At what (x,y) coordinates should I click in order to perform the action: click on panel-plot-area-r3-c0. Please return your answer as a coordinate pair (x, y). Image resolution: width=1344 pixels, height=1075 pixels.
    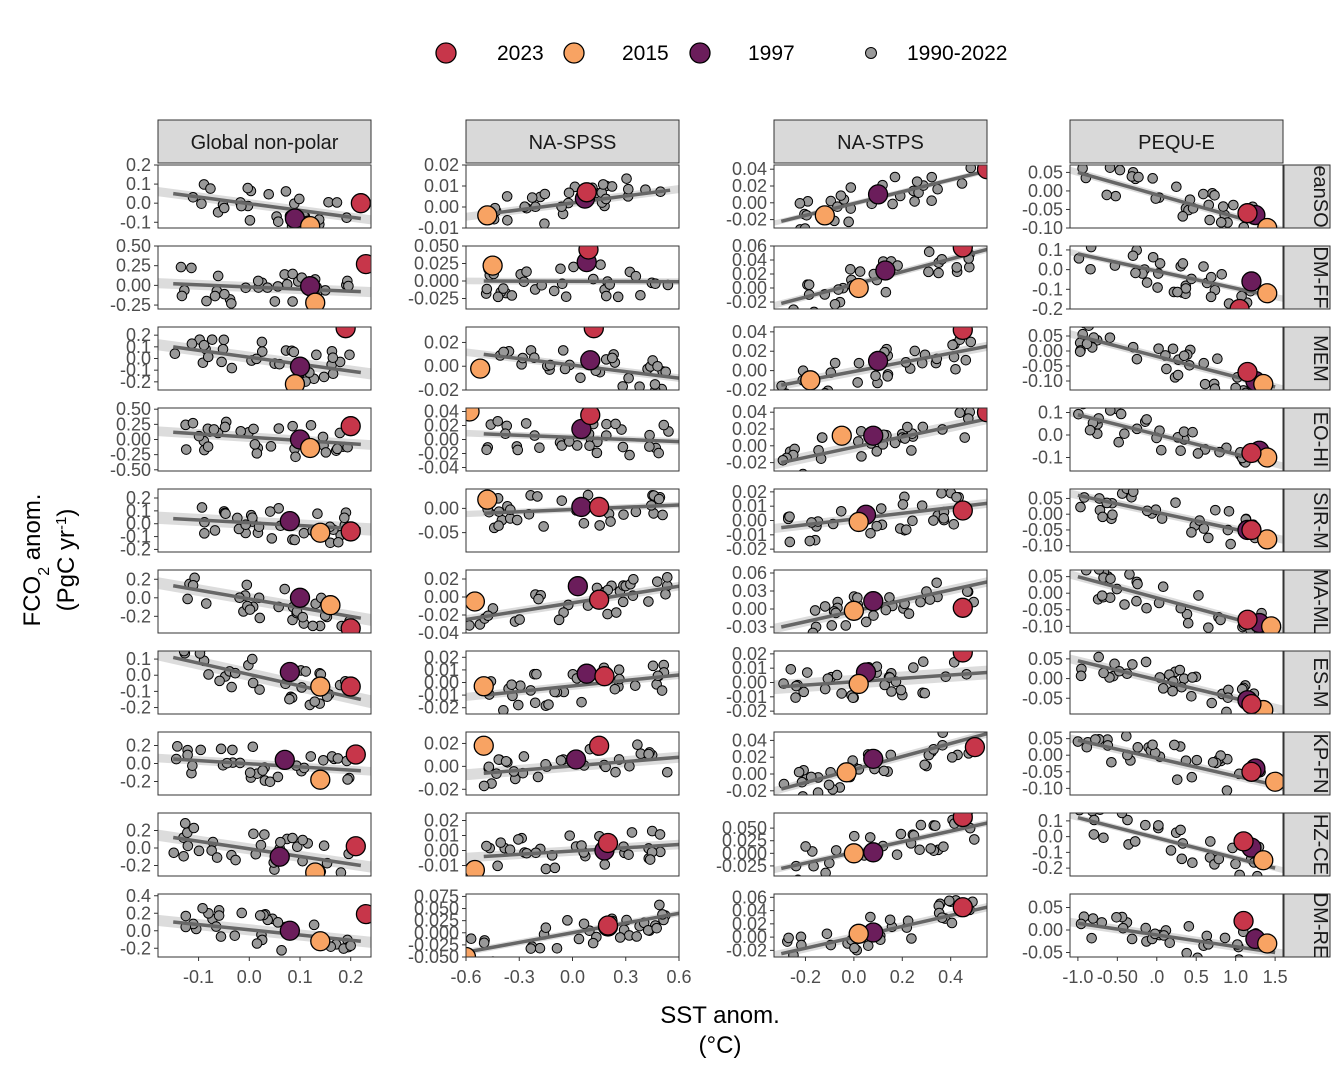
    Looking at the image, I should click on (264, 439).